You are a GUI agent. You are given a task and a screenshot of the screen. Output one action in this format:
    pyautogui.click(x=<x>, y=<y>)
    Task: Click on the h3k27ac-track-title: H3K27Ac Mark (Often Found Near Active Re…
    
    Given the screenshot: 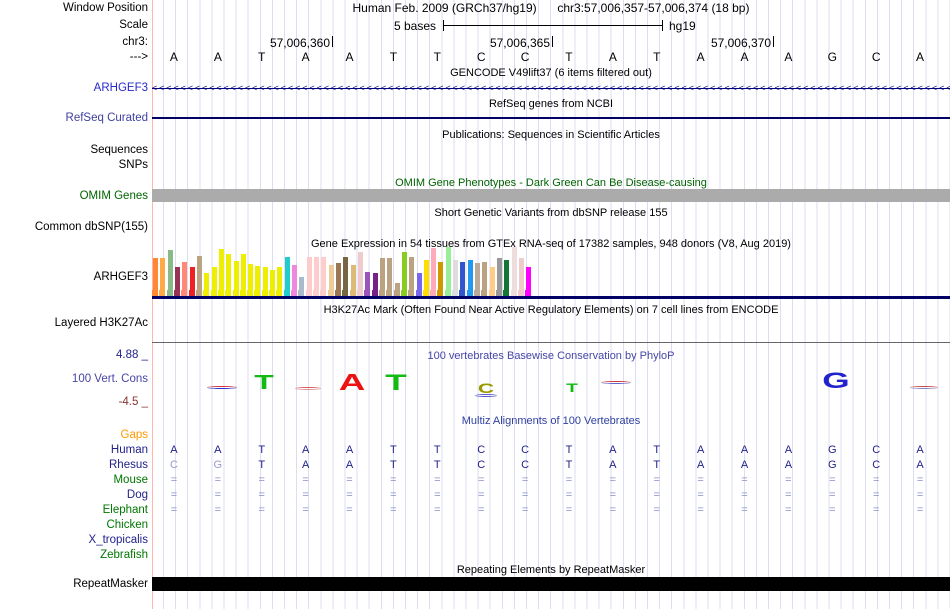 What is the action you would take?
    pyautogui.click(x=551, y=310)
    